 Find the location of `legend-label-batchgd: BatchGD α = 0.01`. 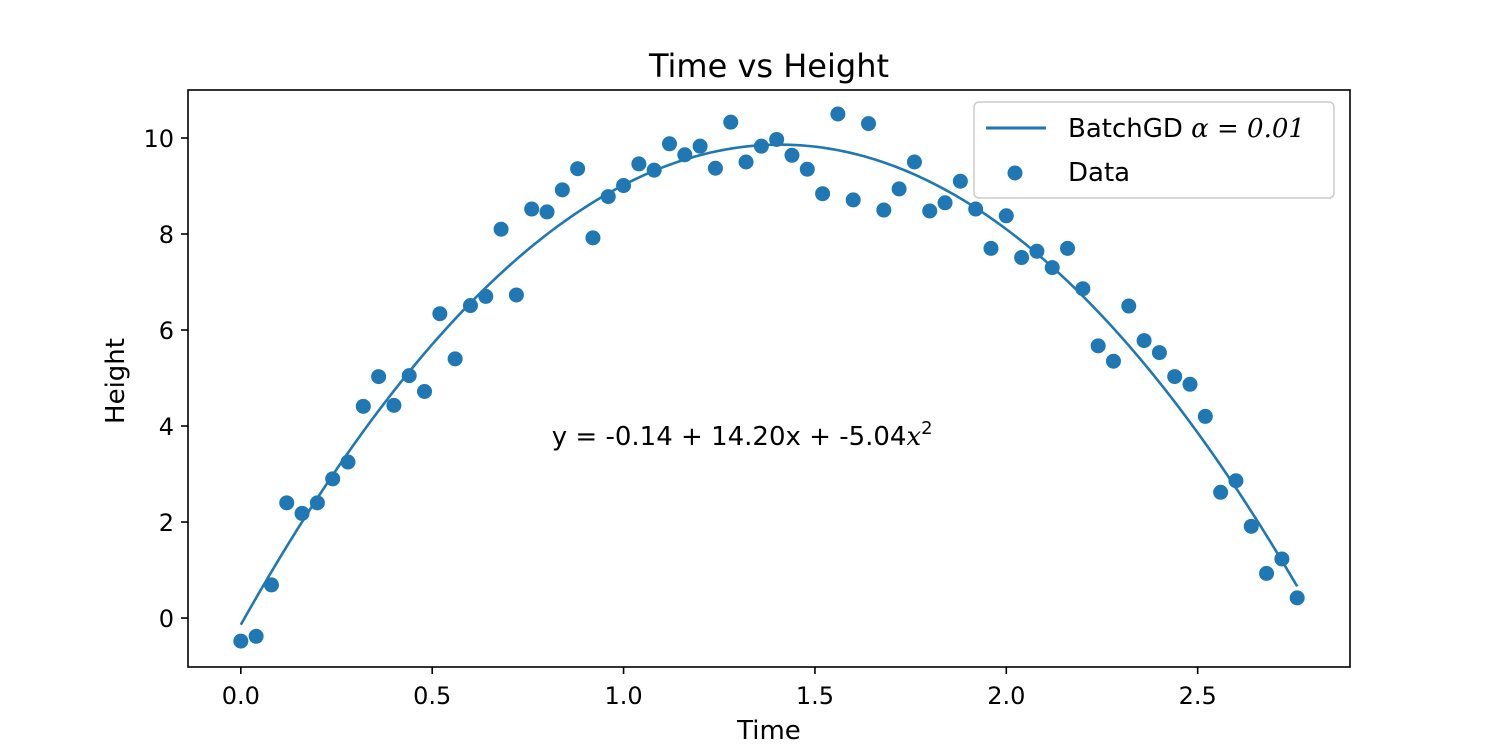

legend-label-batchgd: BatchGD α = 0.01 is located at coordinates (1186, 129).